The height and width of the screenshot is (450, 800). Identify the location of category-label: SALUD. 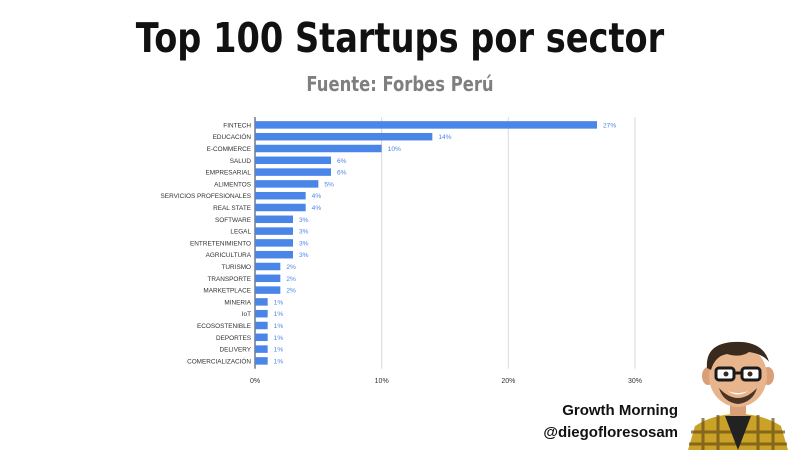
(241, 161).